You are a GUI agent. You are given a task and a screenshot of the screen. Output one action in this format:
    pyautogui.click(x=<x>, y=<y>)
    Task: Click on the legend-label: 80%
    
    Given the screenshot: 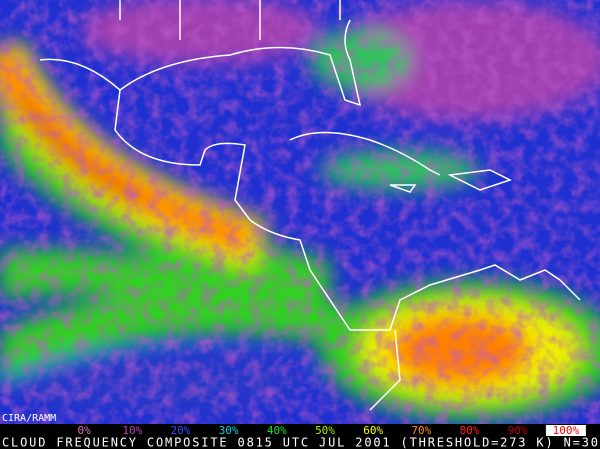 What is the action you would take?
    pyautogui.click(x=470, y=430)
    